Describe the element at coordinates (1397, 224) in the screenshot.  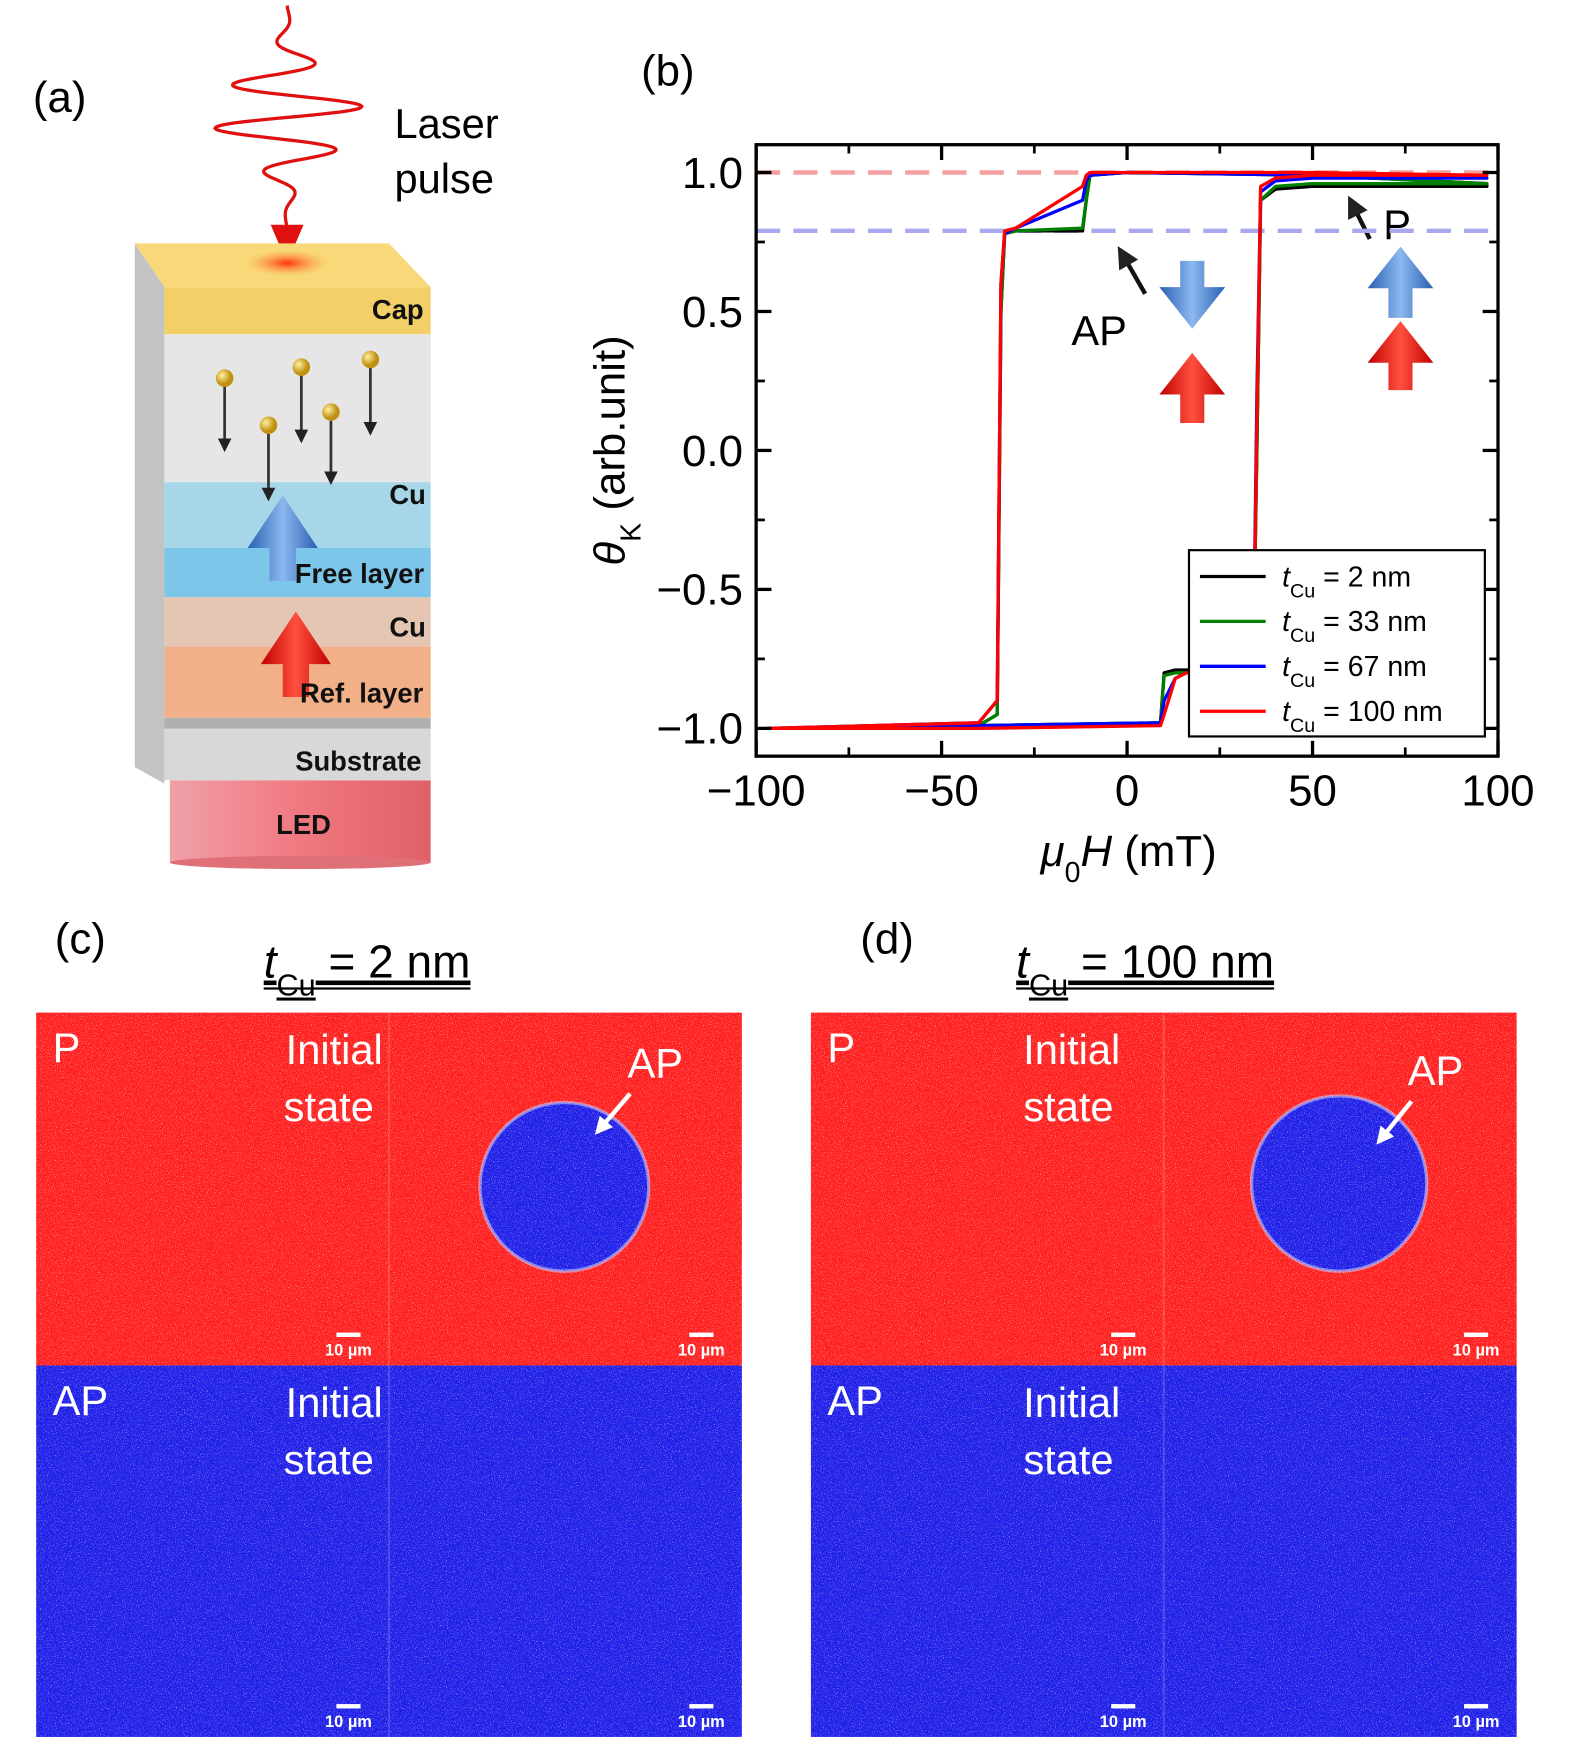
I see `annotation: P` at that location.